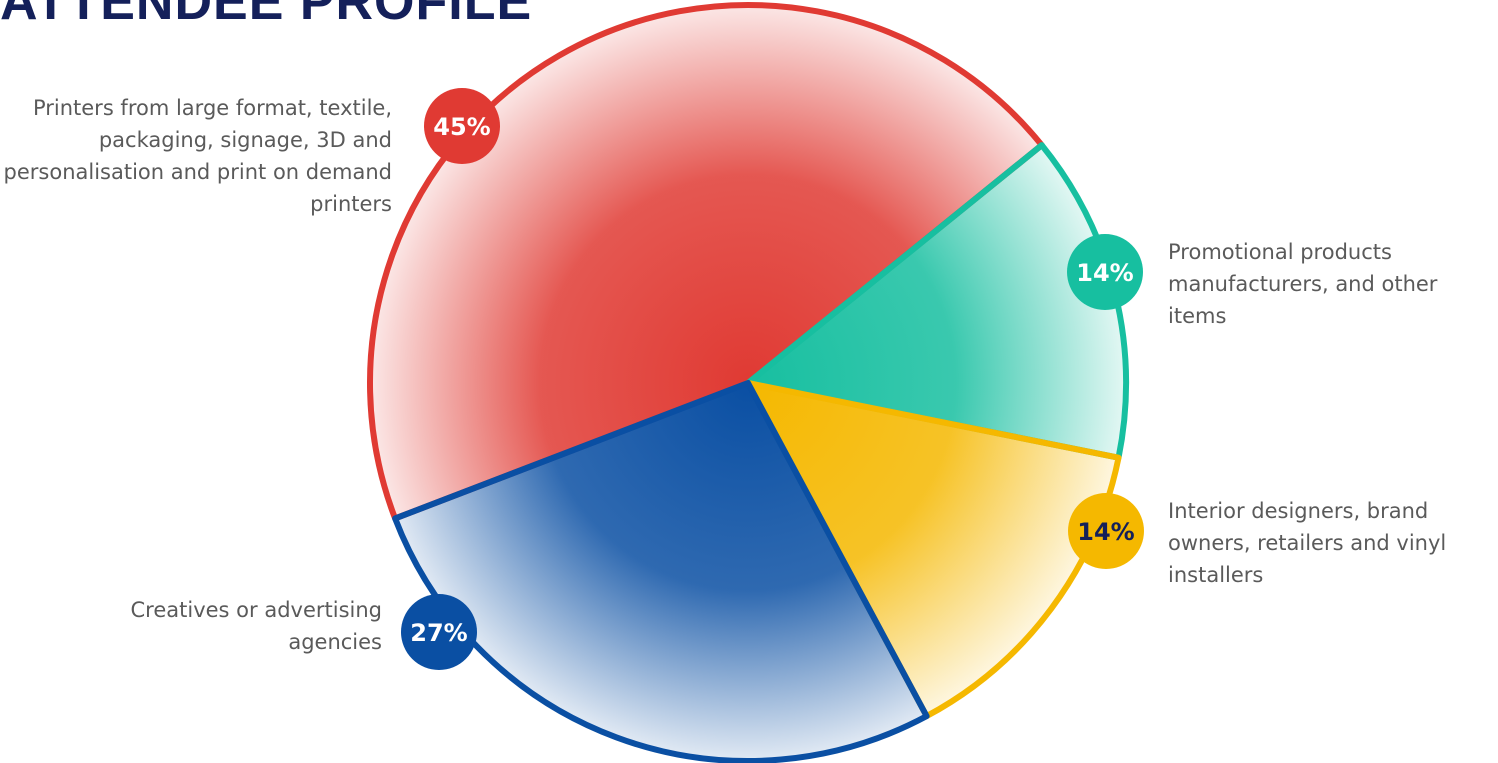 This screenshot has width=1498, height=763. I want to click on percent-label: 45%, so click(461, 127).